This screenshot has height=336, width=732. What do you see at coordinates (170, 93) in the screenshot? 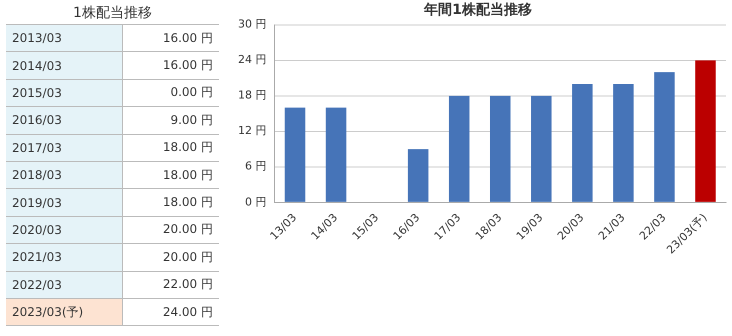
I see `text: 0.00 円` at bounding box center [170, 93].